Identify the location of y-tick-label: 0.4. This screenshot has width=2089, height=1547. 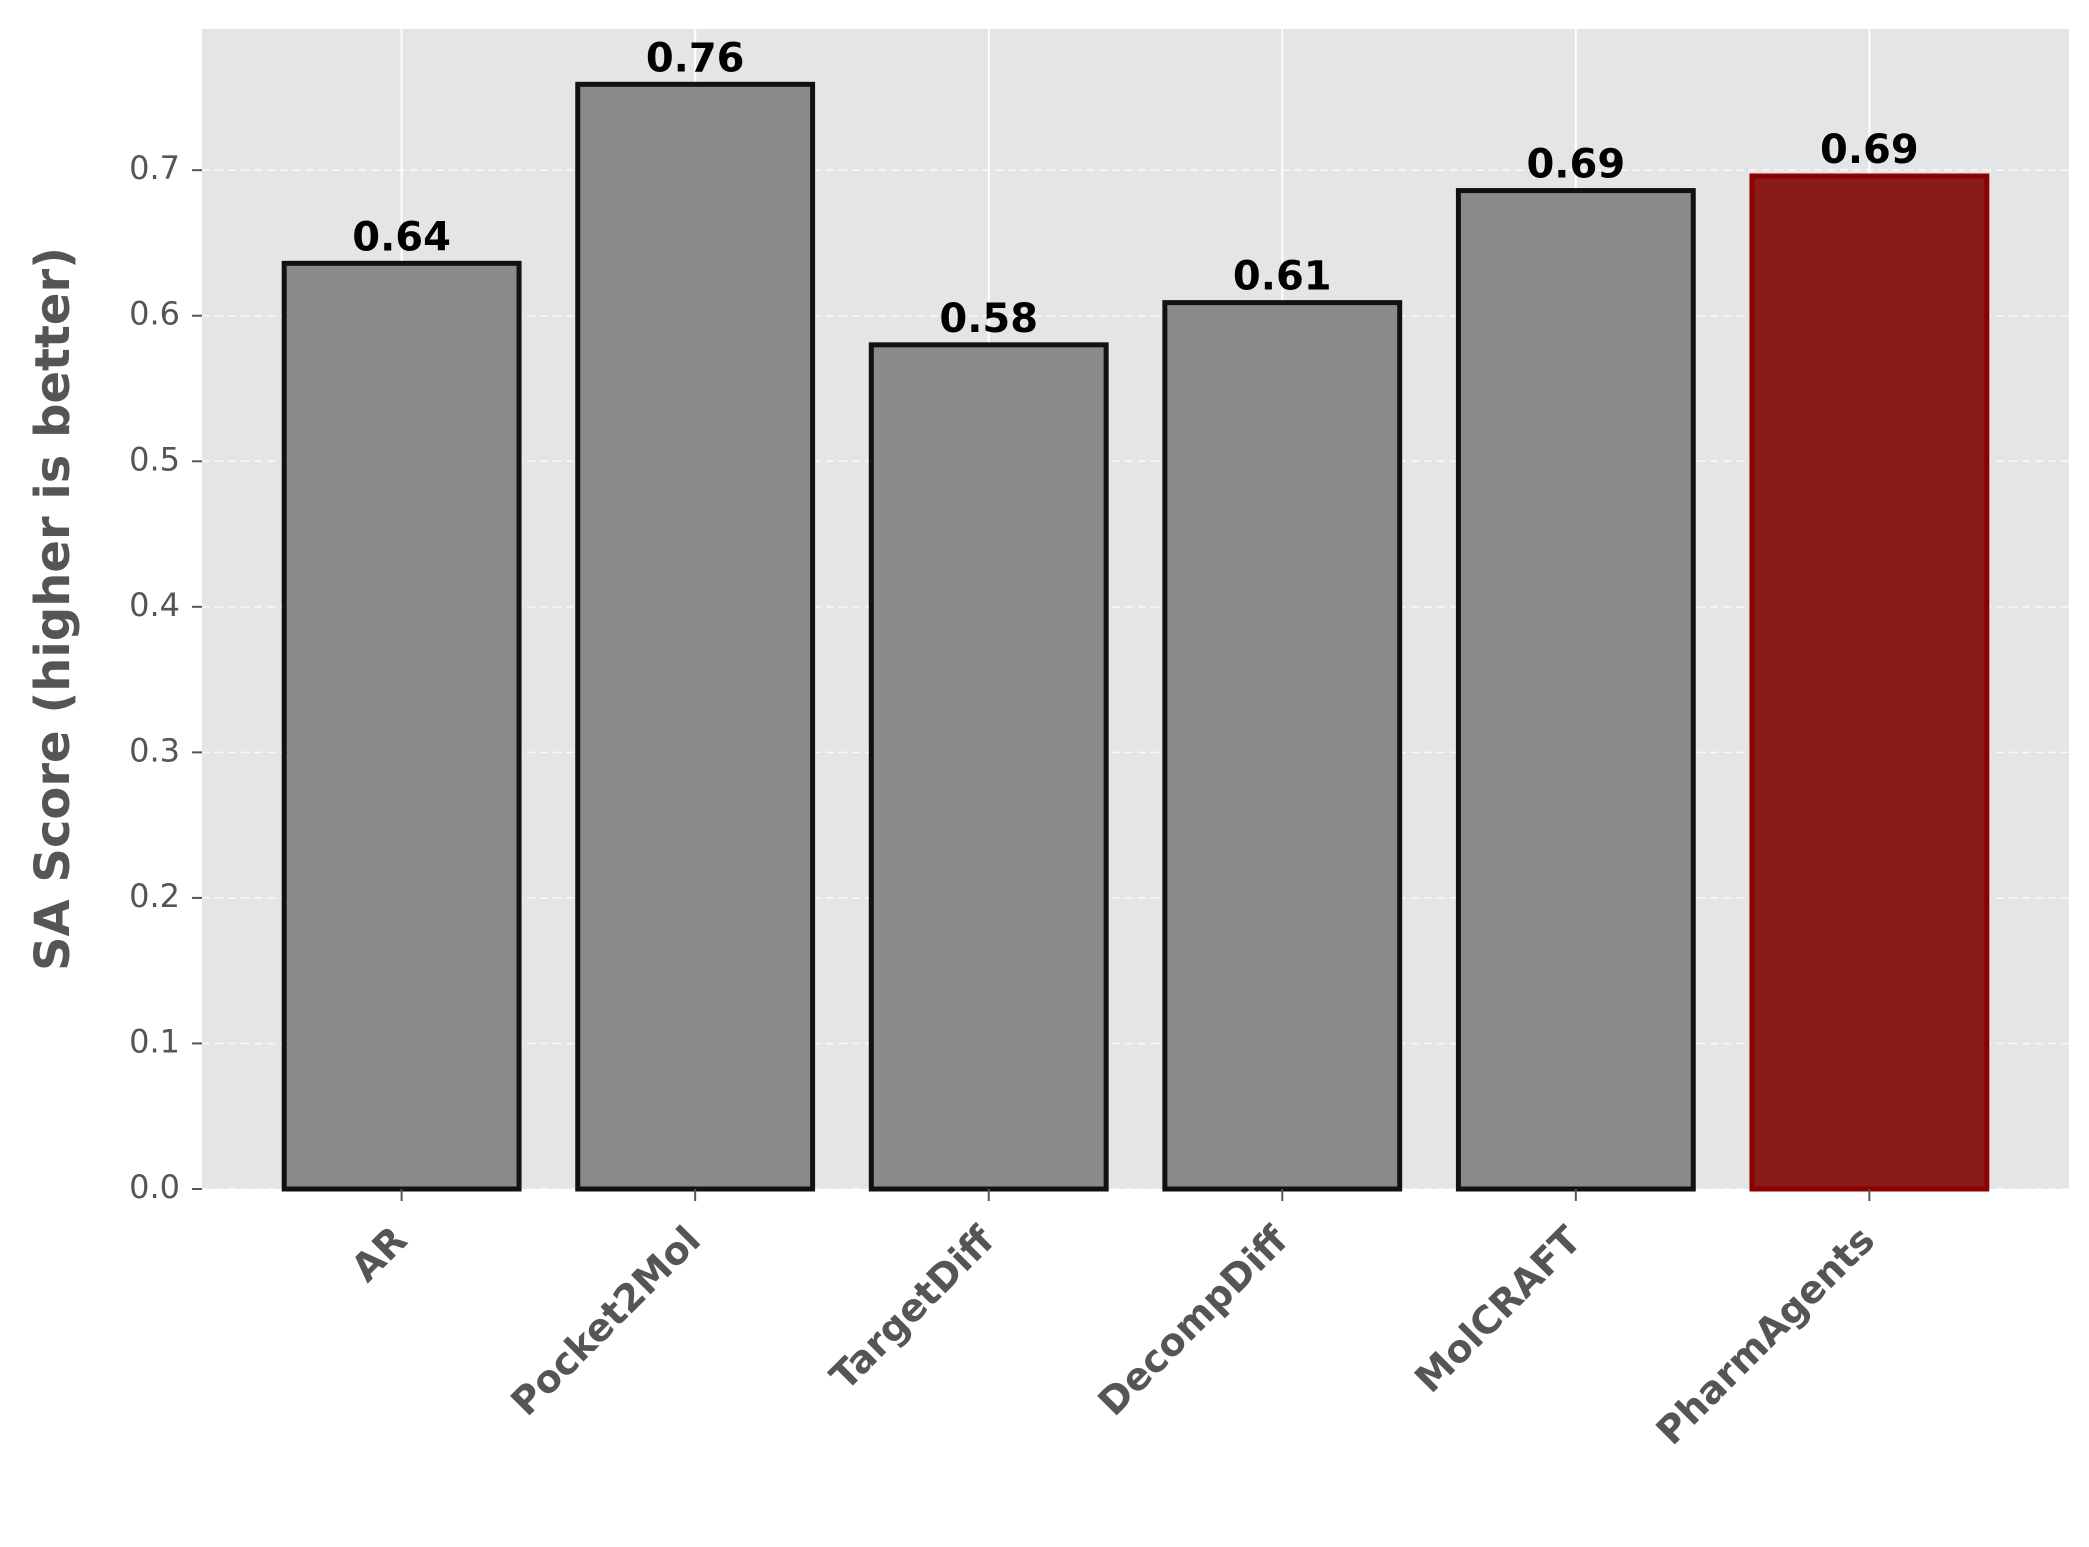
(154, 605).